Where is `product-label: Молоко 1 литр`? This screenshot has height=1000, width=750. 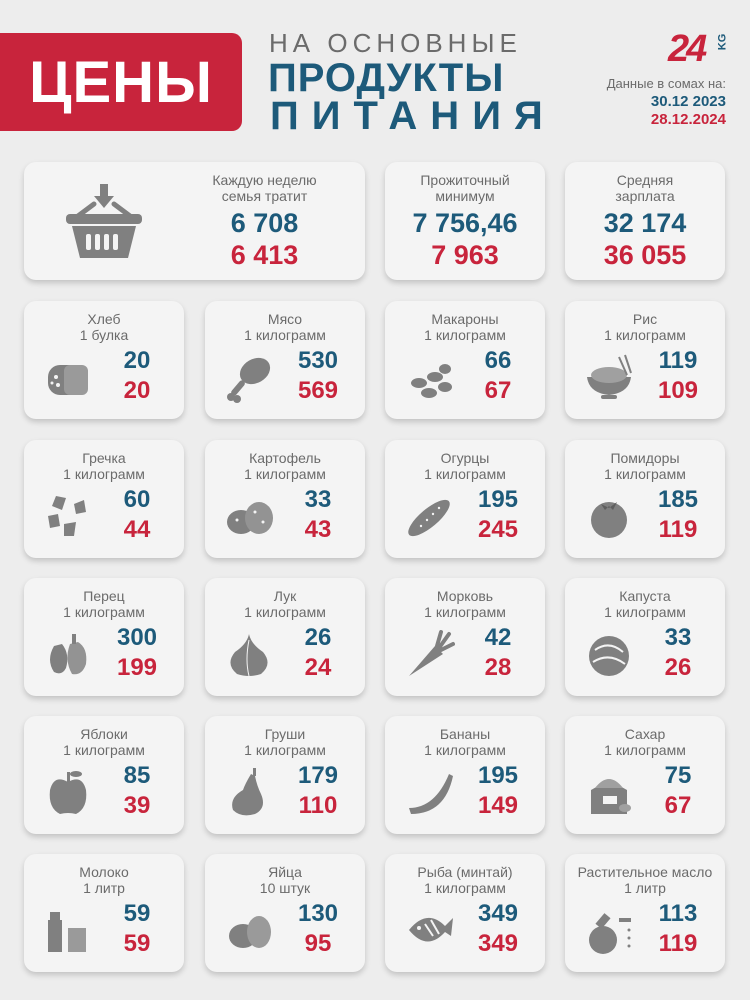 product-label: Молоко 1 литр is located at coordinates (104, 880).